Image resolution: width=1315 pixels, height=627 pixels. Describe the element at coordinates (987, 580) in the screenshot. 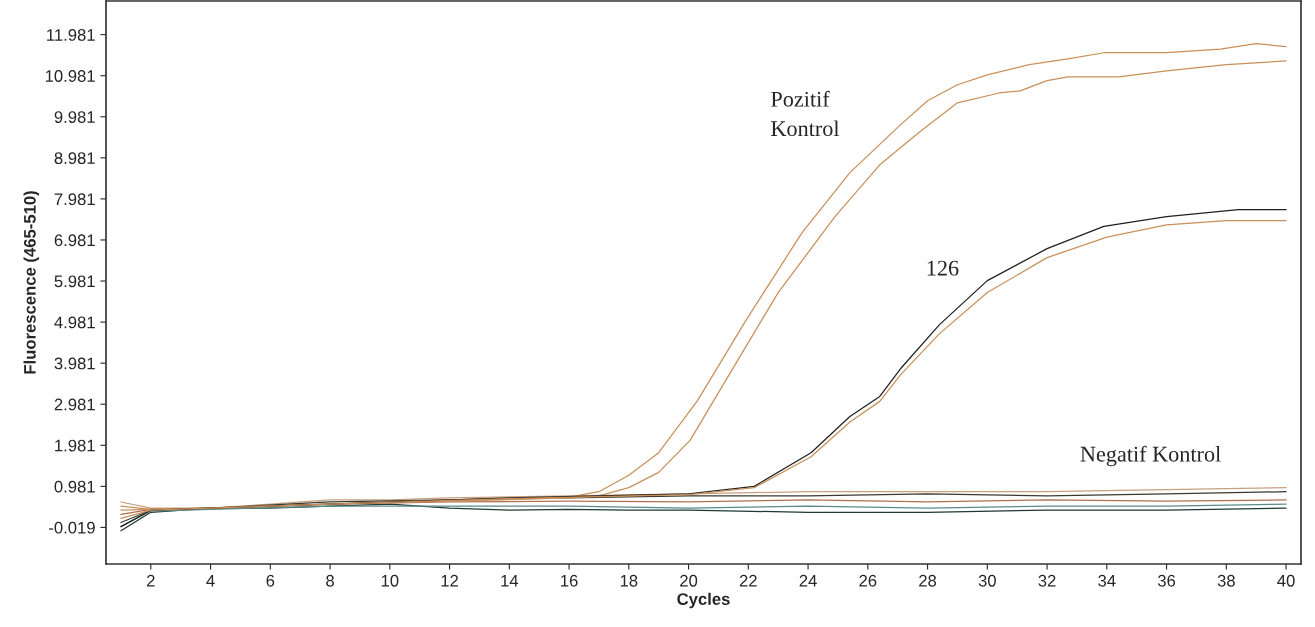

I see `x-tick-label: 30` at that location.